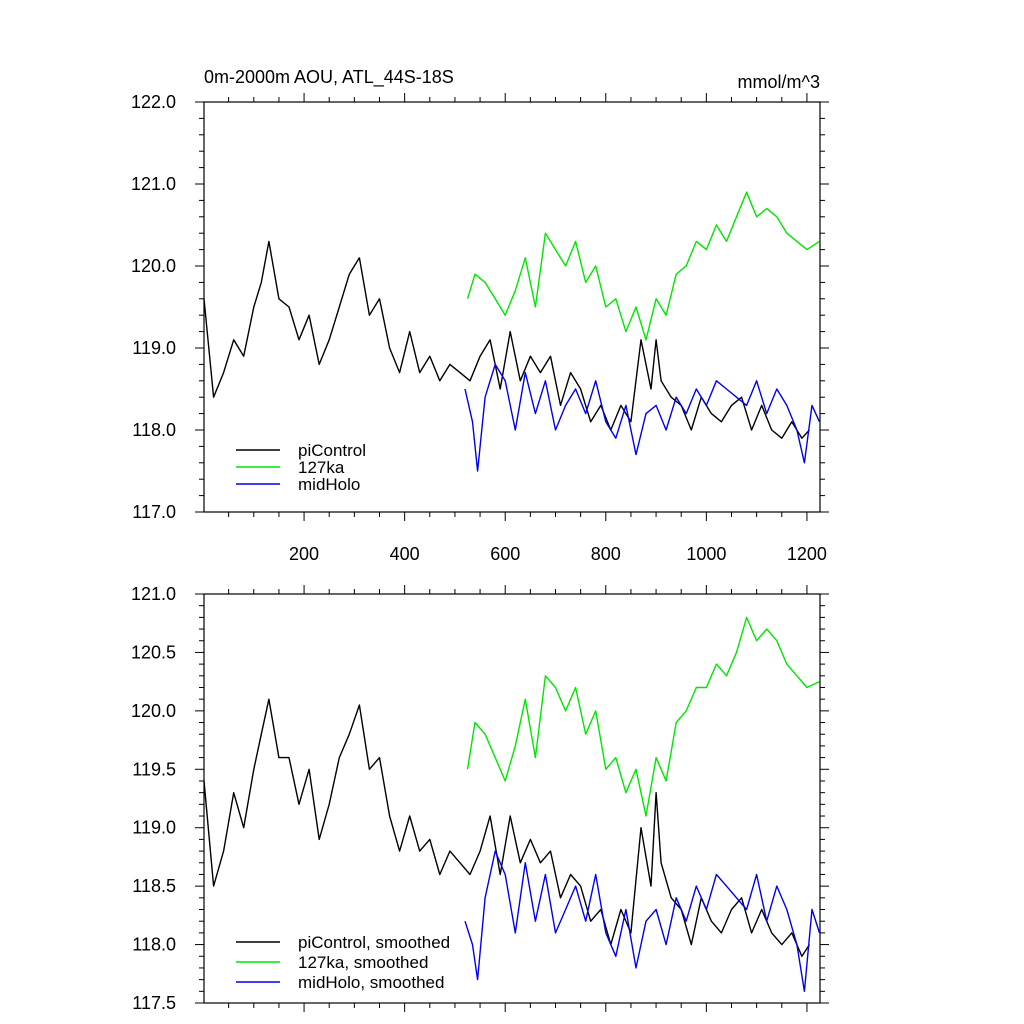 This screenshot has height=1024, width=1024. Describe the element at coordinates (154, 512) in the screenshot. I see `y-tick-label: 117.0` at that location.